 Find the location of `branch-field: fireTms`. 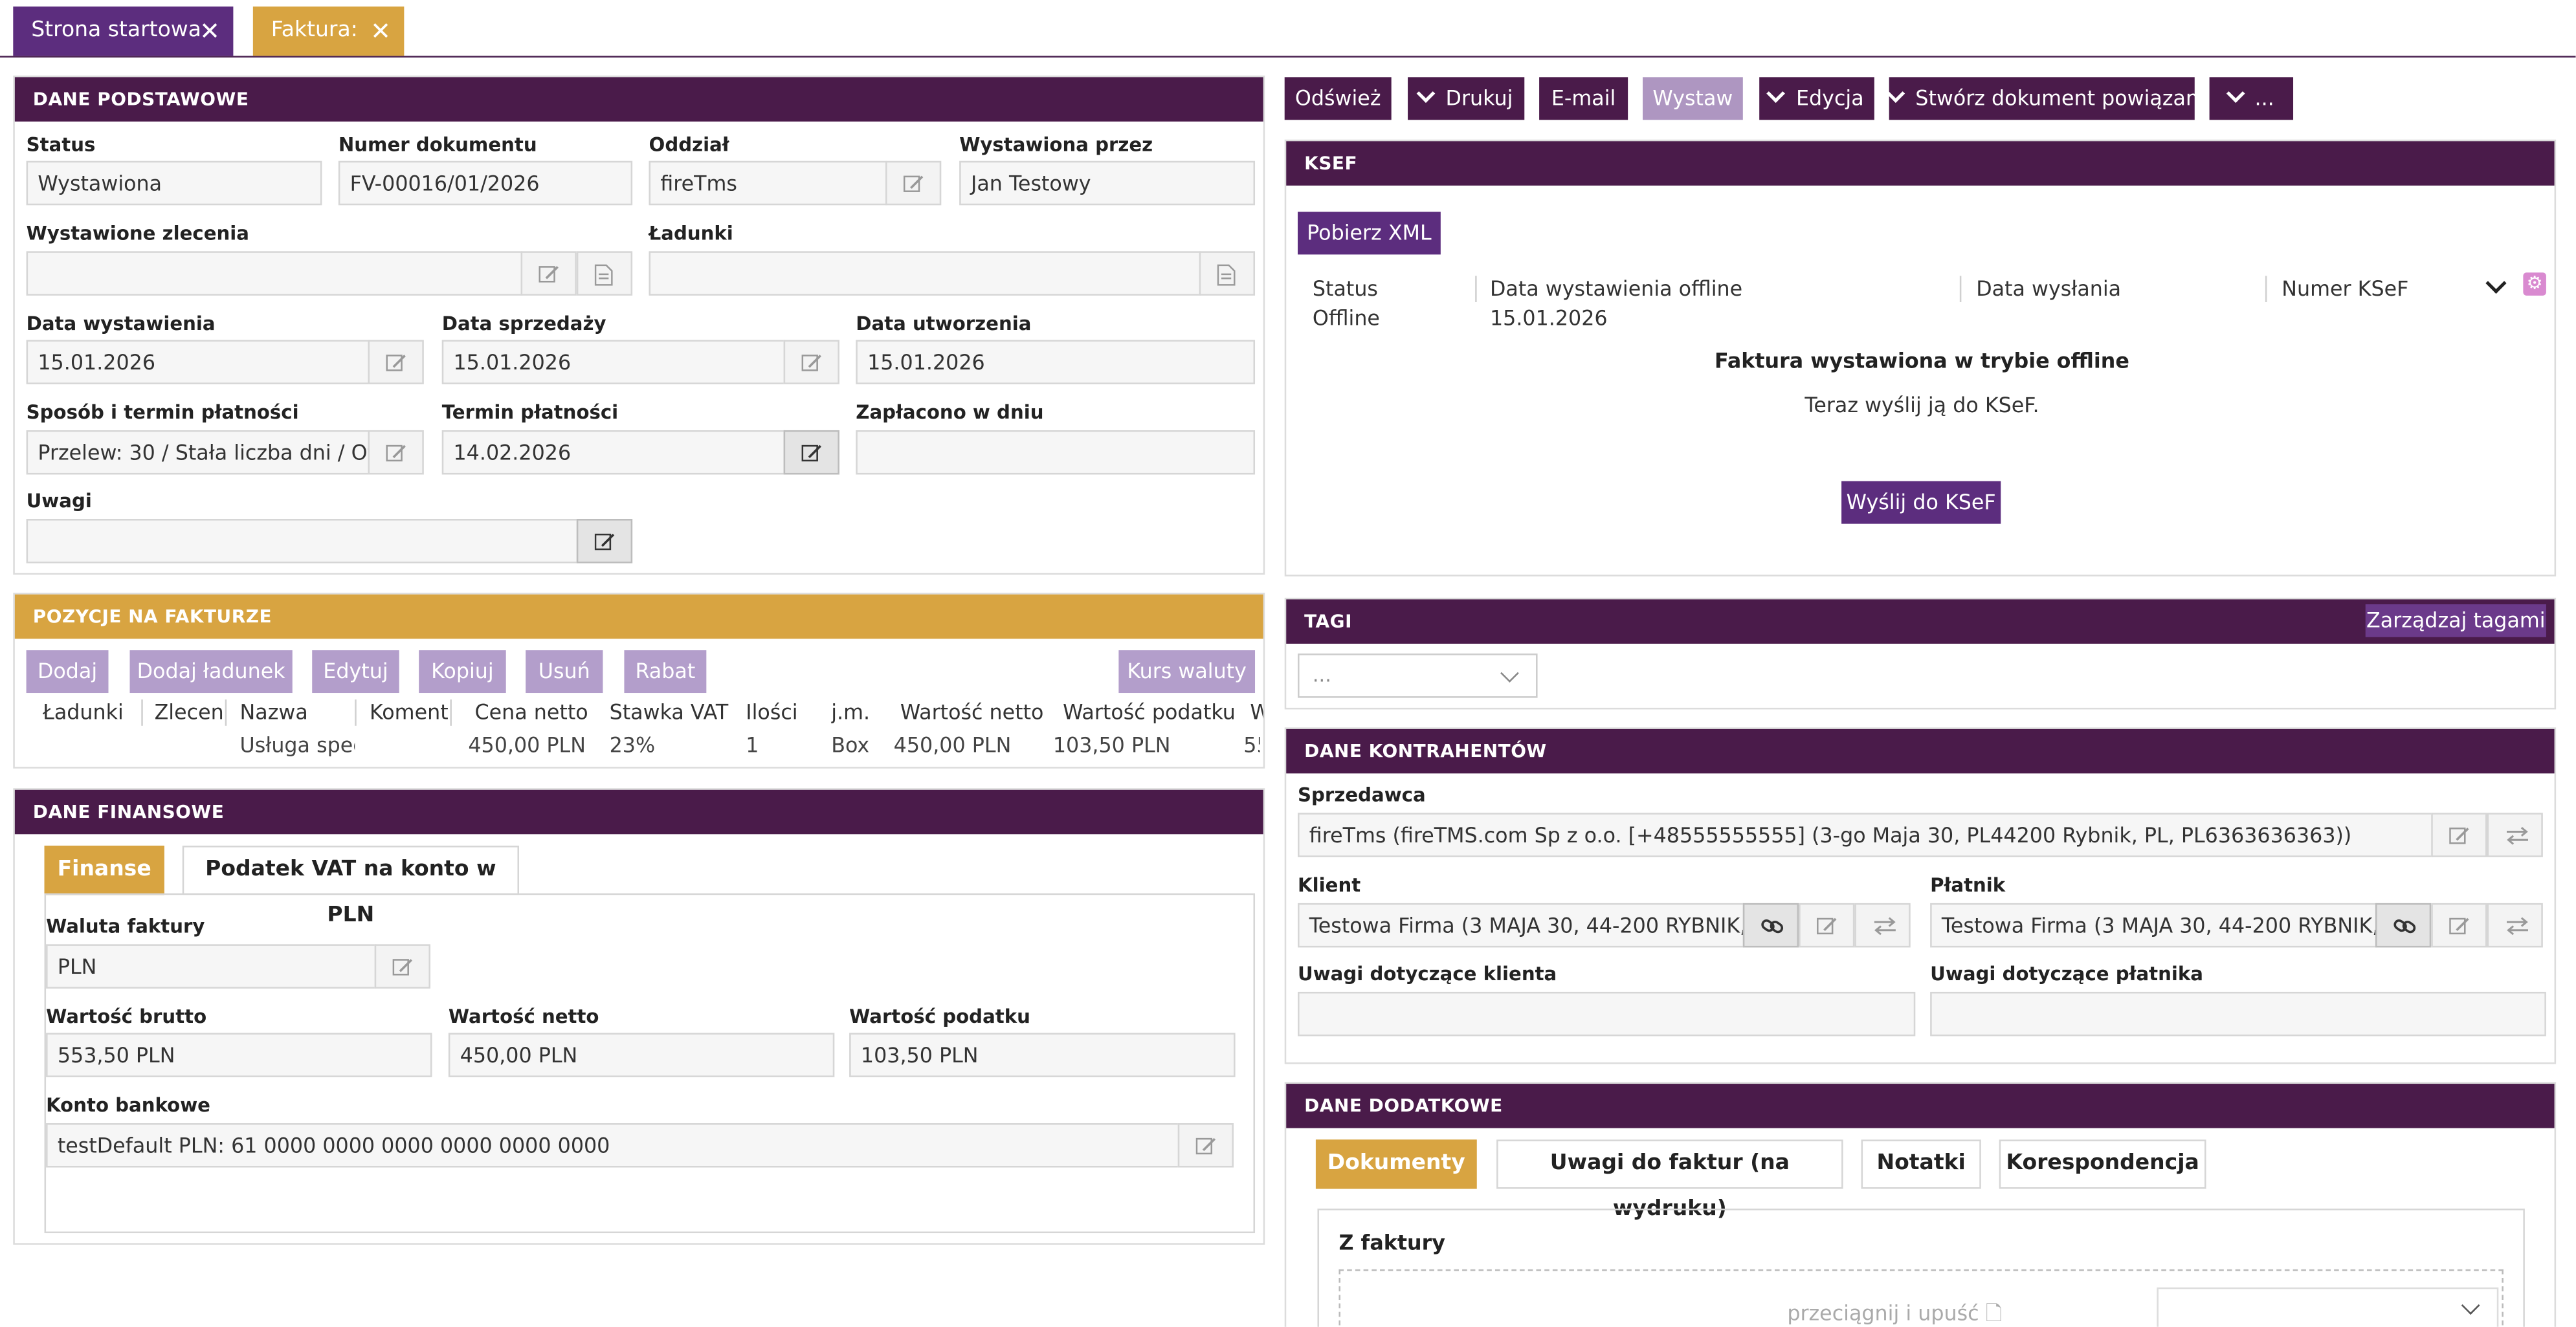

branch-field: fireTms is located at coordinates (768, 183).